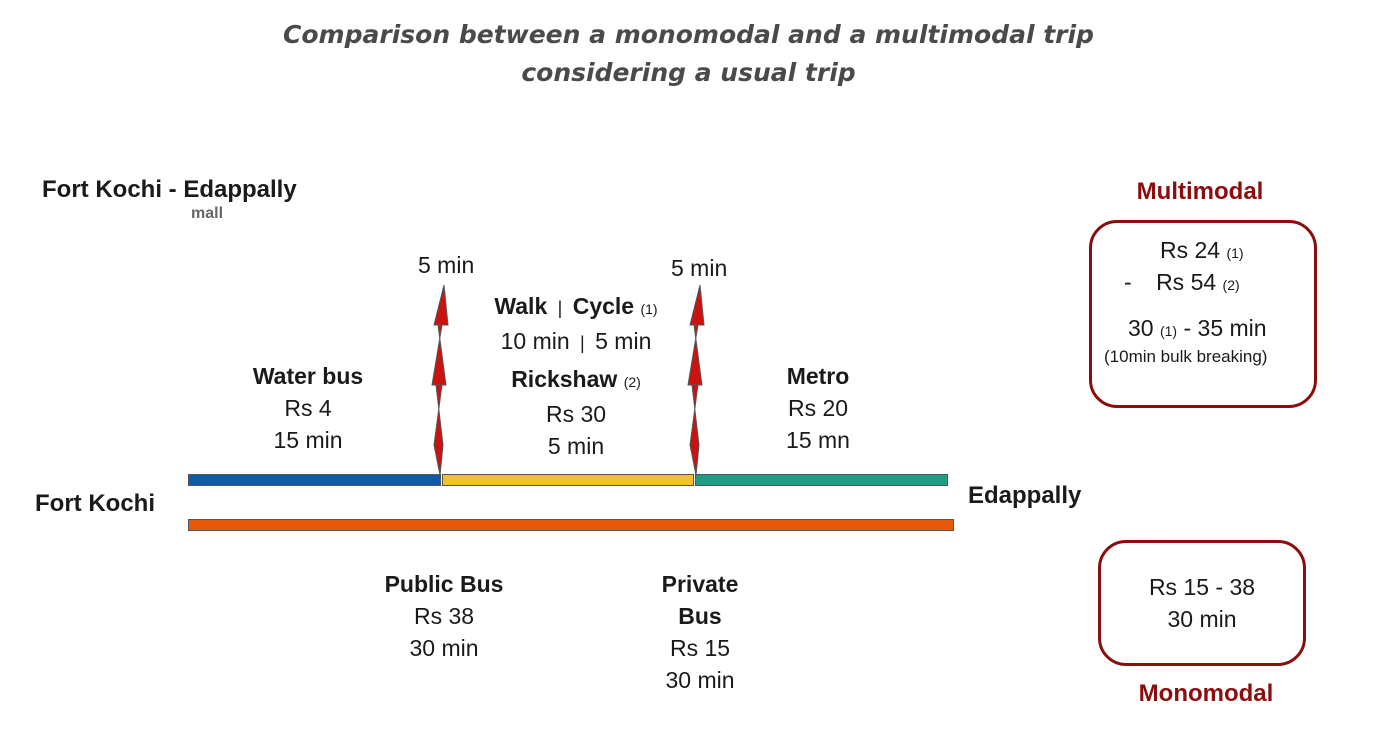 This screenshot has height=750, width=1377. Describe the element at coordinates (1202, 603) in the screenshot. I see `monomodal-summary-box: Rs 15 - 38 30 min` at that location.